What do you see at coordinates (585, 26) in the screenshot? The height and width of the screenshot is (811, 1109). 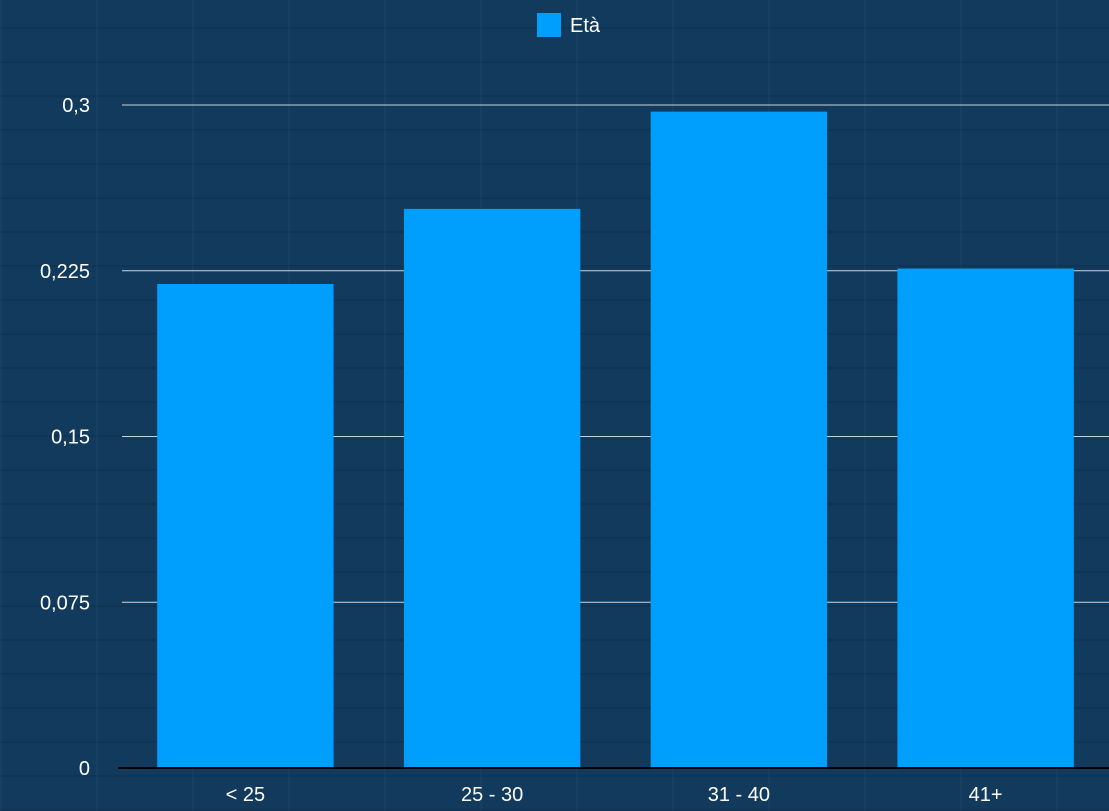 I see `legend-label-eta: Età` at bounding box center [585, 26].